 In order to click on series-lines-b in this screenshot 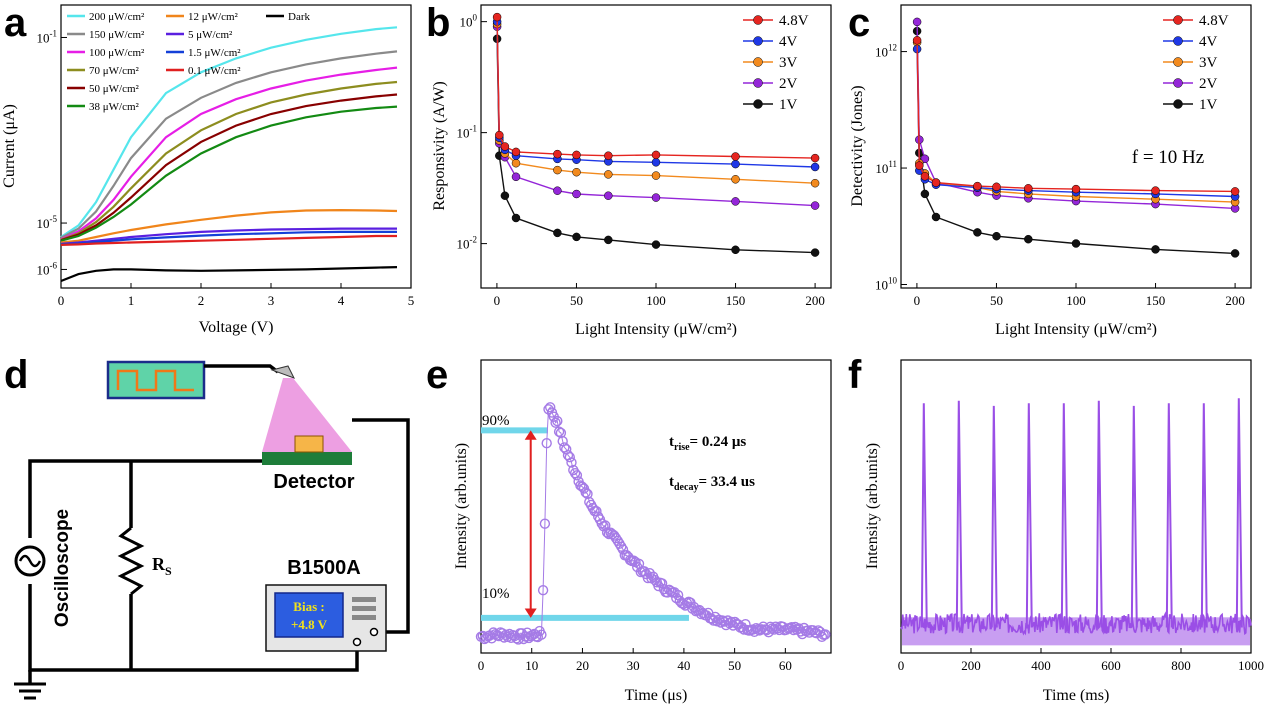, I will do `click(656, 134)`.